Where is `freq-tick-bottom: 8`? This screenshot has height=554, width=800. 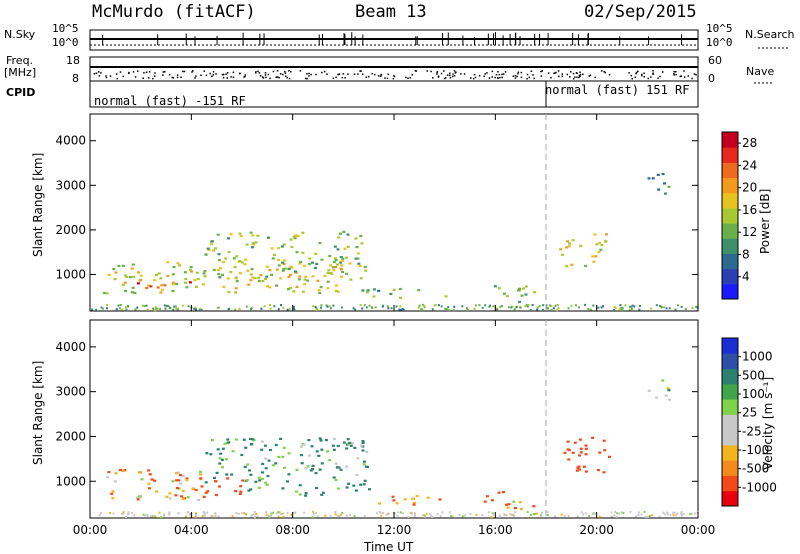
freq-tick-bottom: 8 is located at coordinates (75, 78).